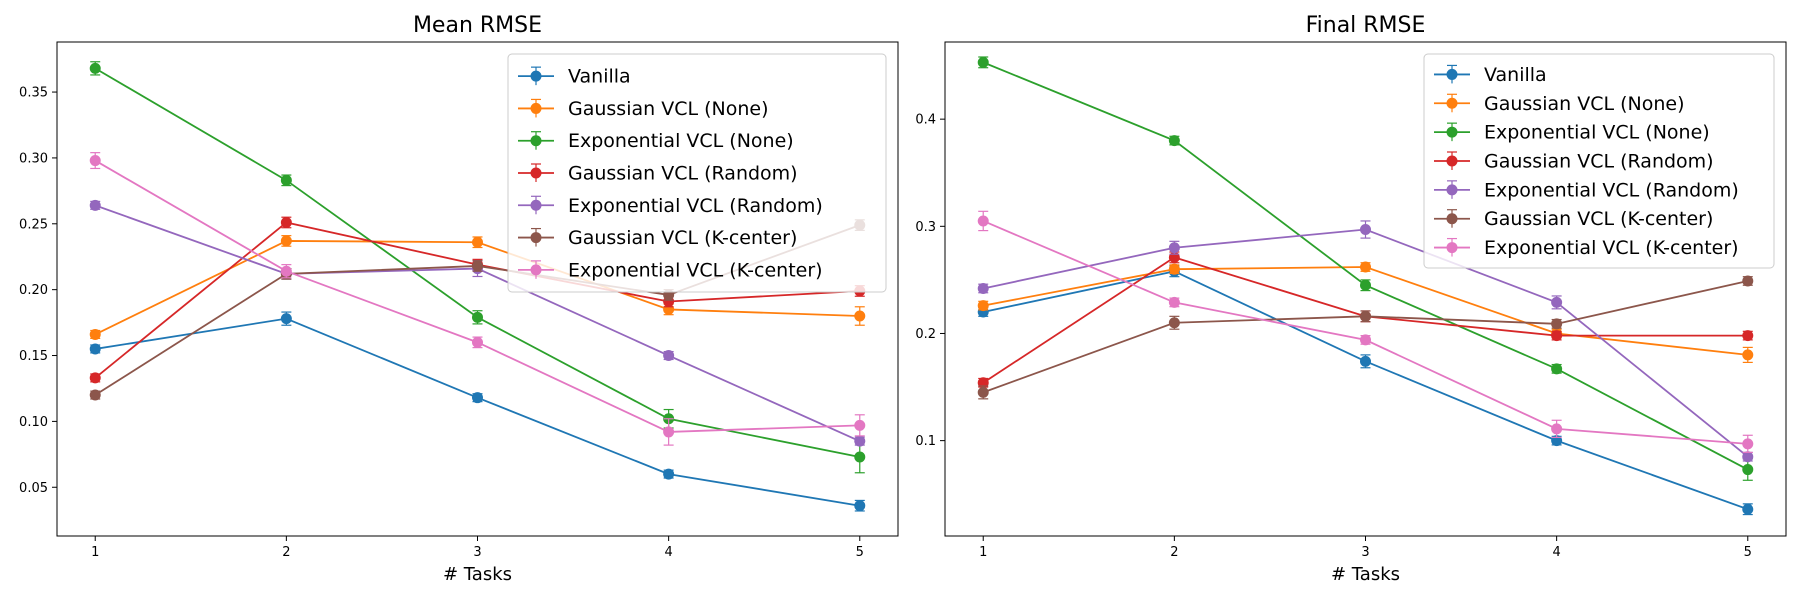 The width and height of the screenshot is (1800, 600). What do you see at coordinates (668, 109) in the screenshot?
I see `legend-label: Gaussian VCL (None)` at bounding box center [668, 109].